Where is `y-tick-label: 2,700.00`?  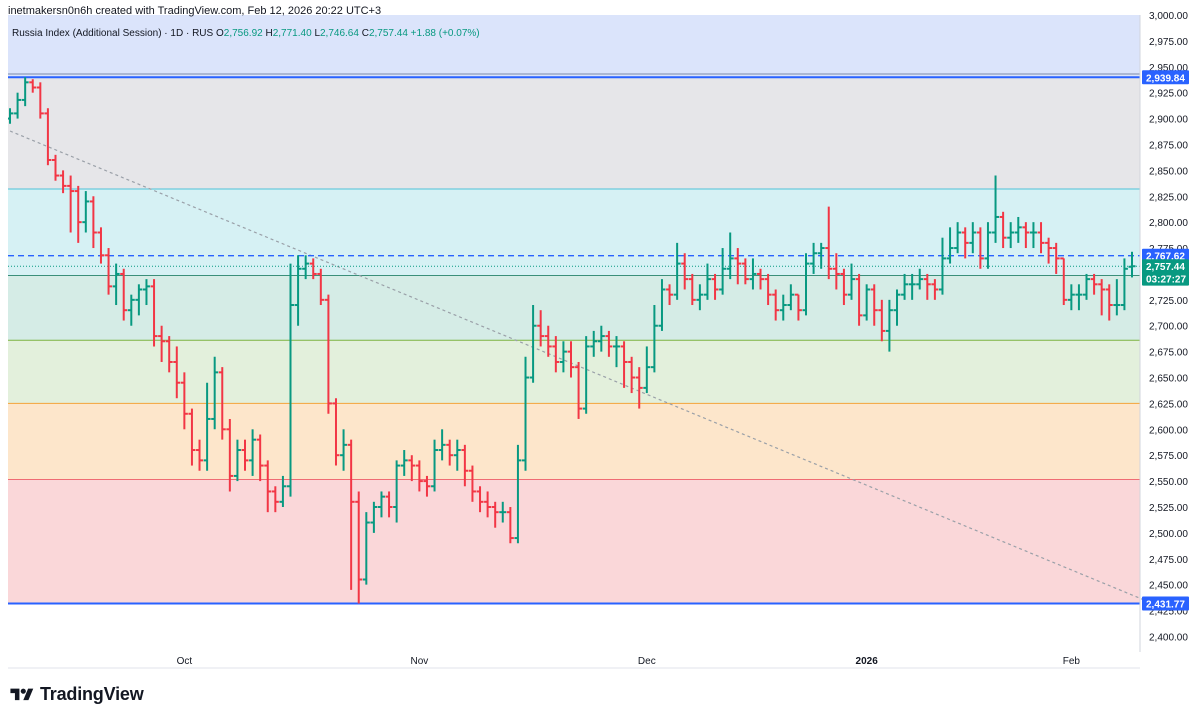 y-tick-label: 2,700.00 is located at coordinates (1168, 327).